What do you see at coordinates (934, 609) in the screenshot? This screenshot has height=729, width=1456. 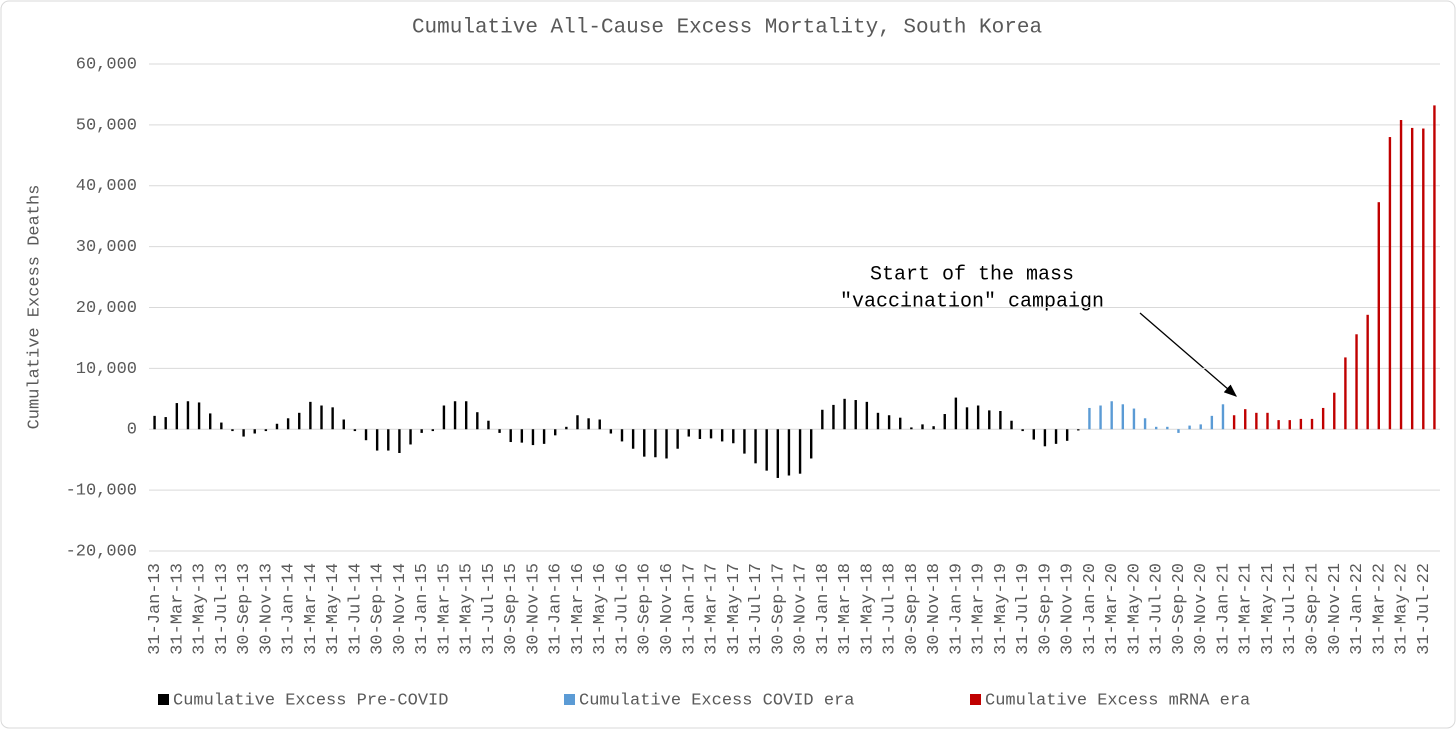 I see `x-tick-label: 30-Nov-18` at bounding box center [934, 609].